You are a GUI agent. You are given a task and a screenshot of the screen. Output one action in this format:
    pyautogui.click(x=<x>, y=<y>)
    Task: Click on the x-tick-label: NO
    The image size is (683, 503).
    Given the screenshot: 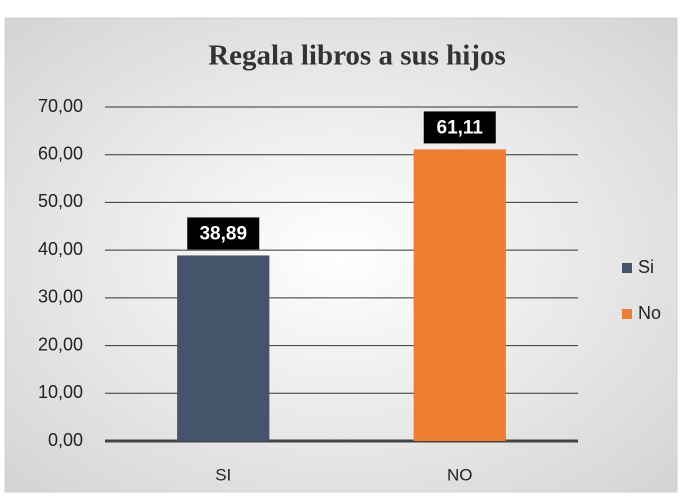 What is the action you would take?
    pyautogui.click(x=460, y=474)
    